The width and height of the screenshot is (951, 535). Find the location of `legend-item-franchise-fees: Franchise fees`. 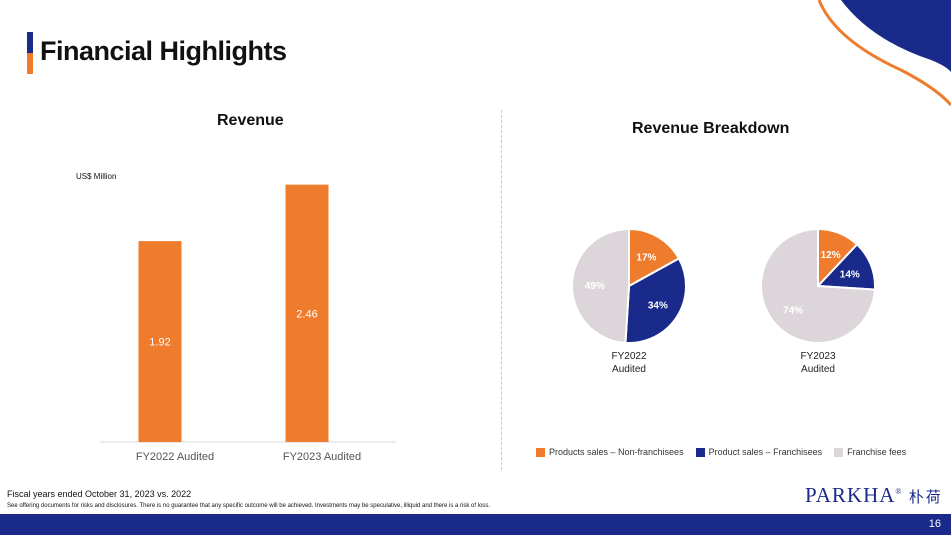

legend-item-franchise-fees: Franchise fees is located at coordinates (870, 452).